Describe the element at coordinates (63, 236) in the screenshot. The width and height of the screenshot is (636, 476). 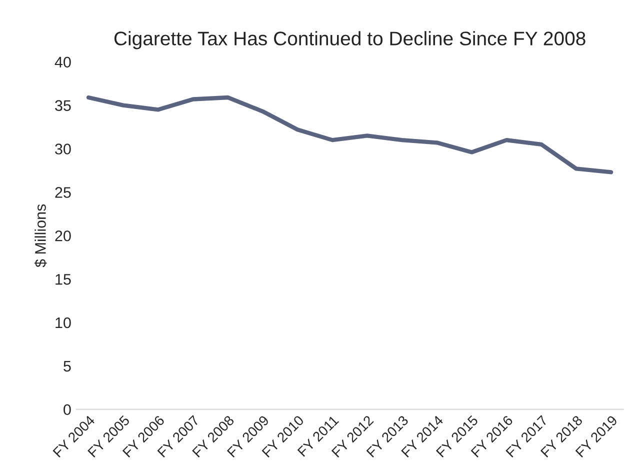
I see `y-tick-label: 20` at that location.